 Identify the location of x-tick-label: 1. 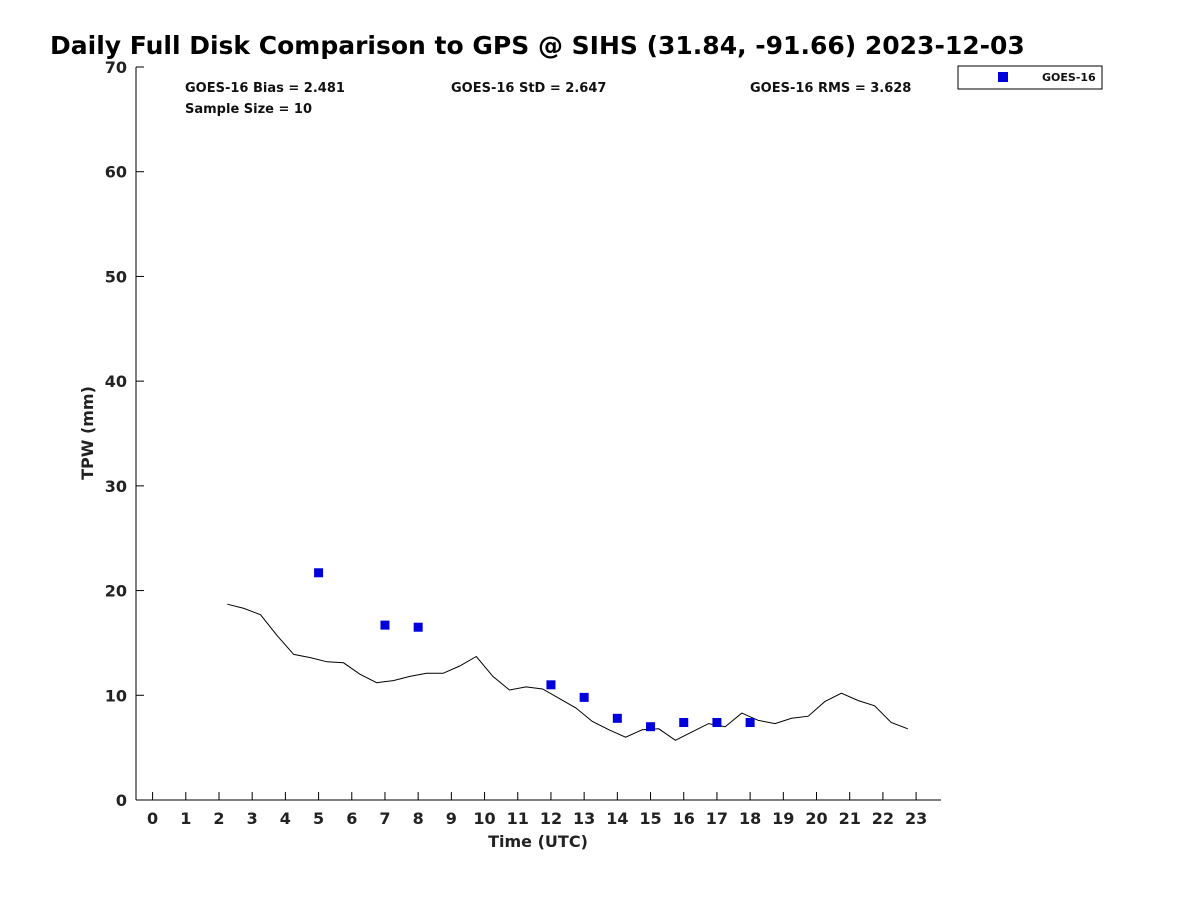
(185, 818).